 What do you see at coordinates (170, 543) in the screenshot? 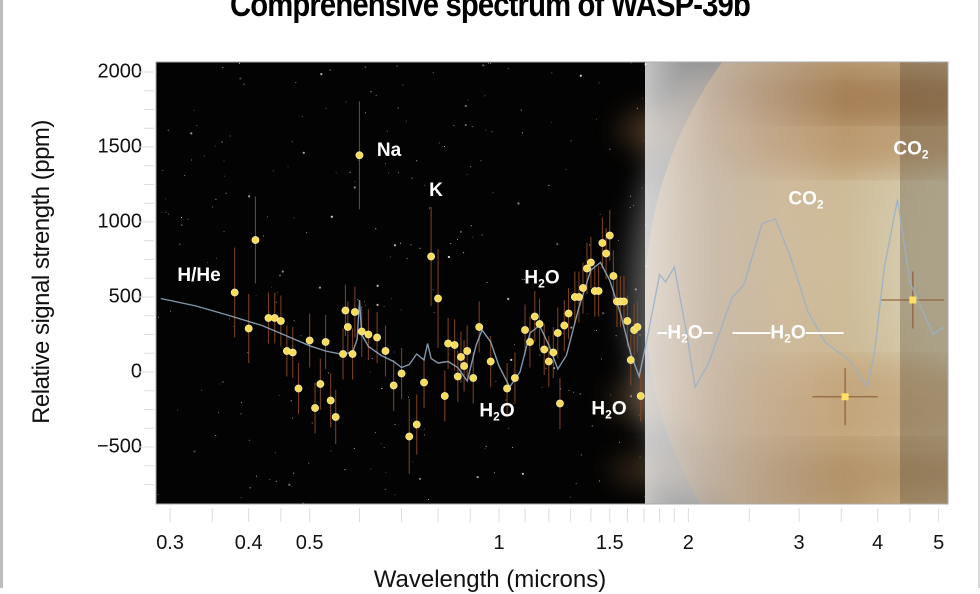
I see `x-tick-label: 0.3` at bounding box center [170, 543].